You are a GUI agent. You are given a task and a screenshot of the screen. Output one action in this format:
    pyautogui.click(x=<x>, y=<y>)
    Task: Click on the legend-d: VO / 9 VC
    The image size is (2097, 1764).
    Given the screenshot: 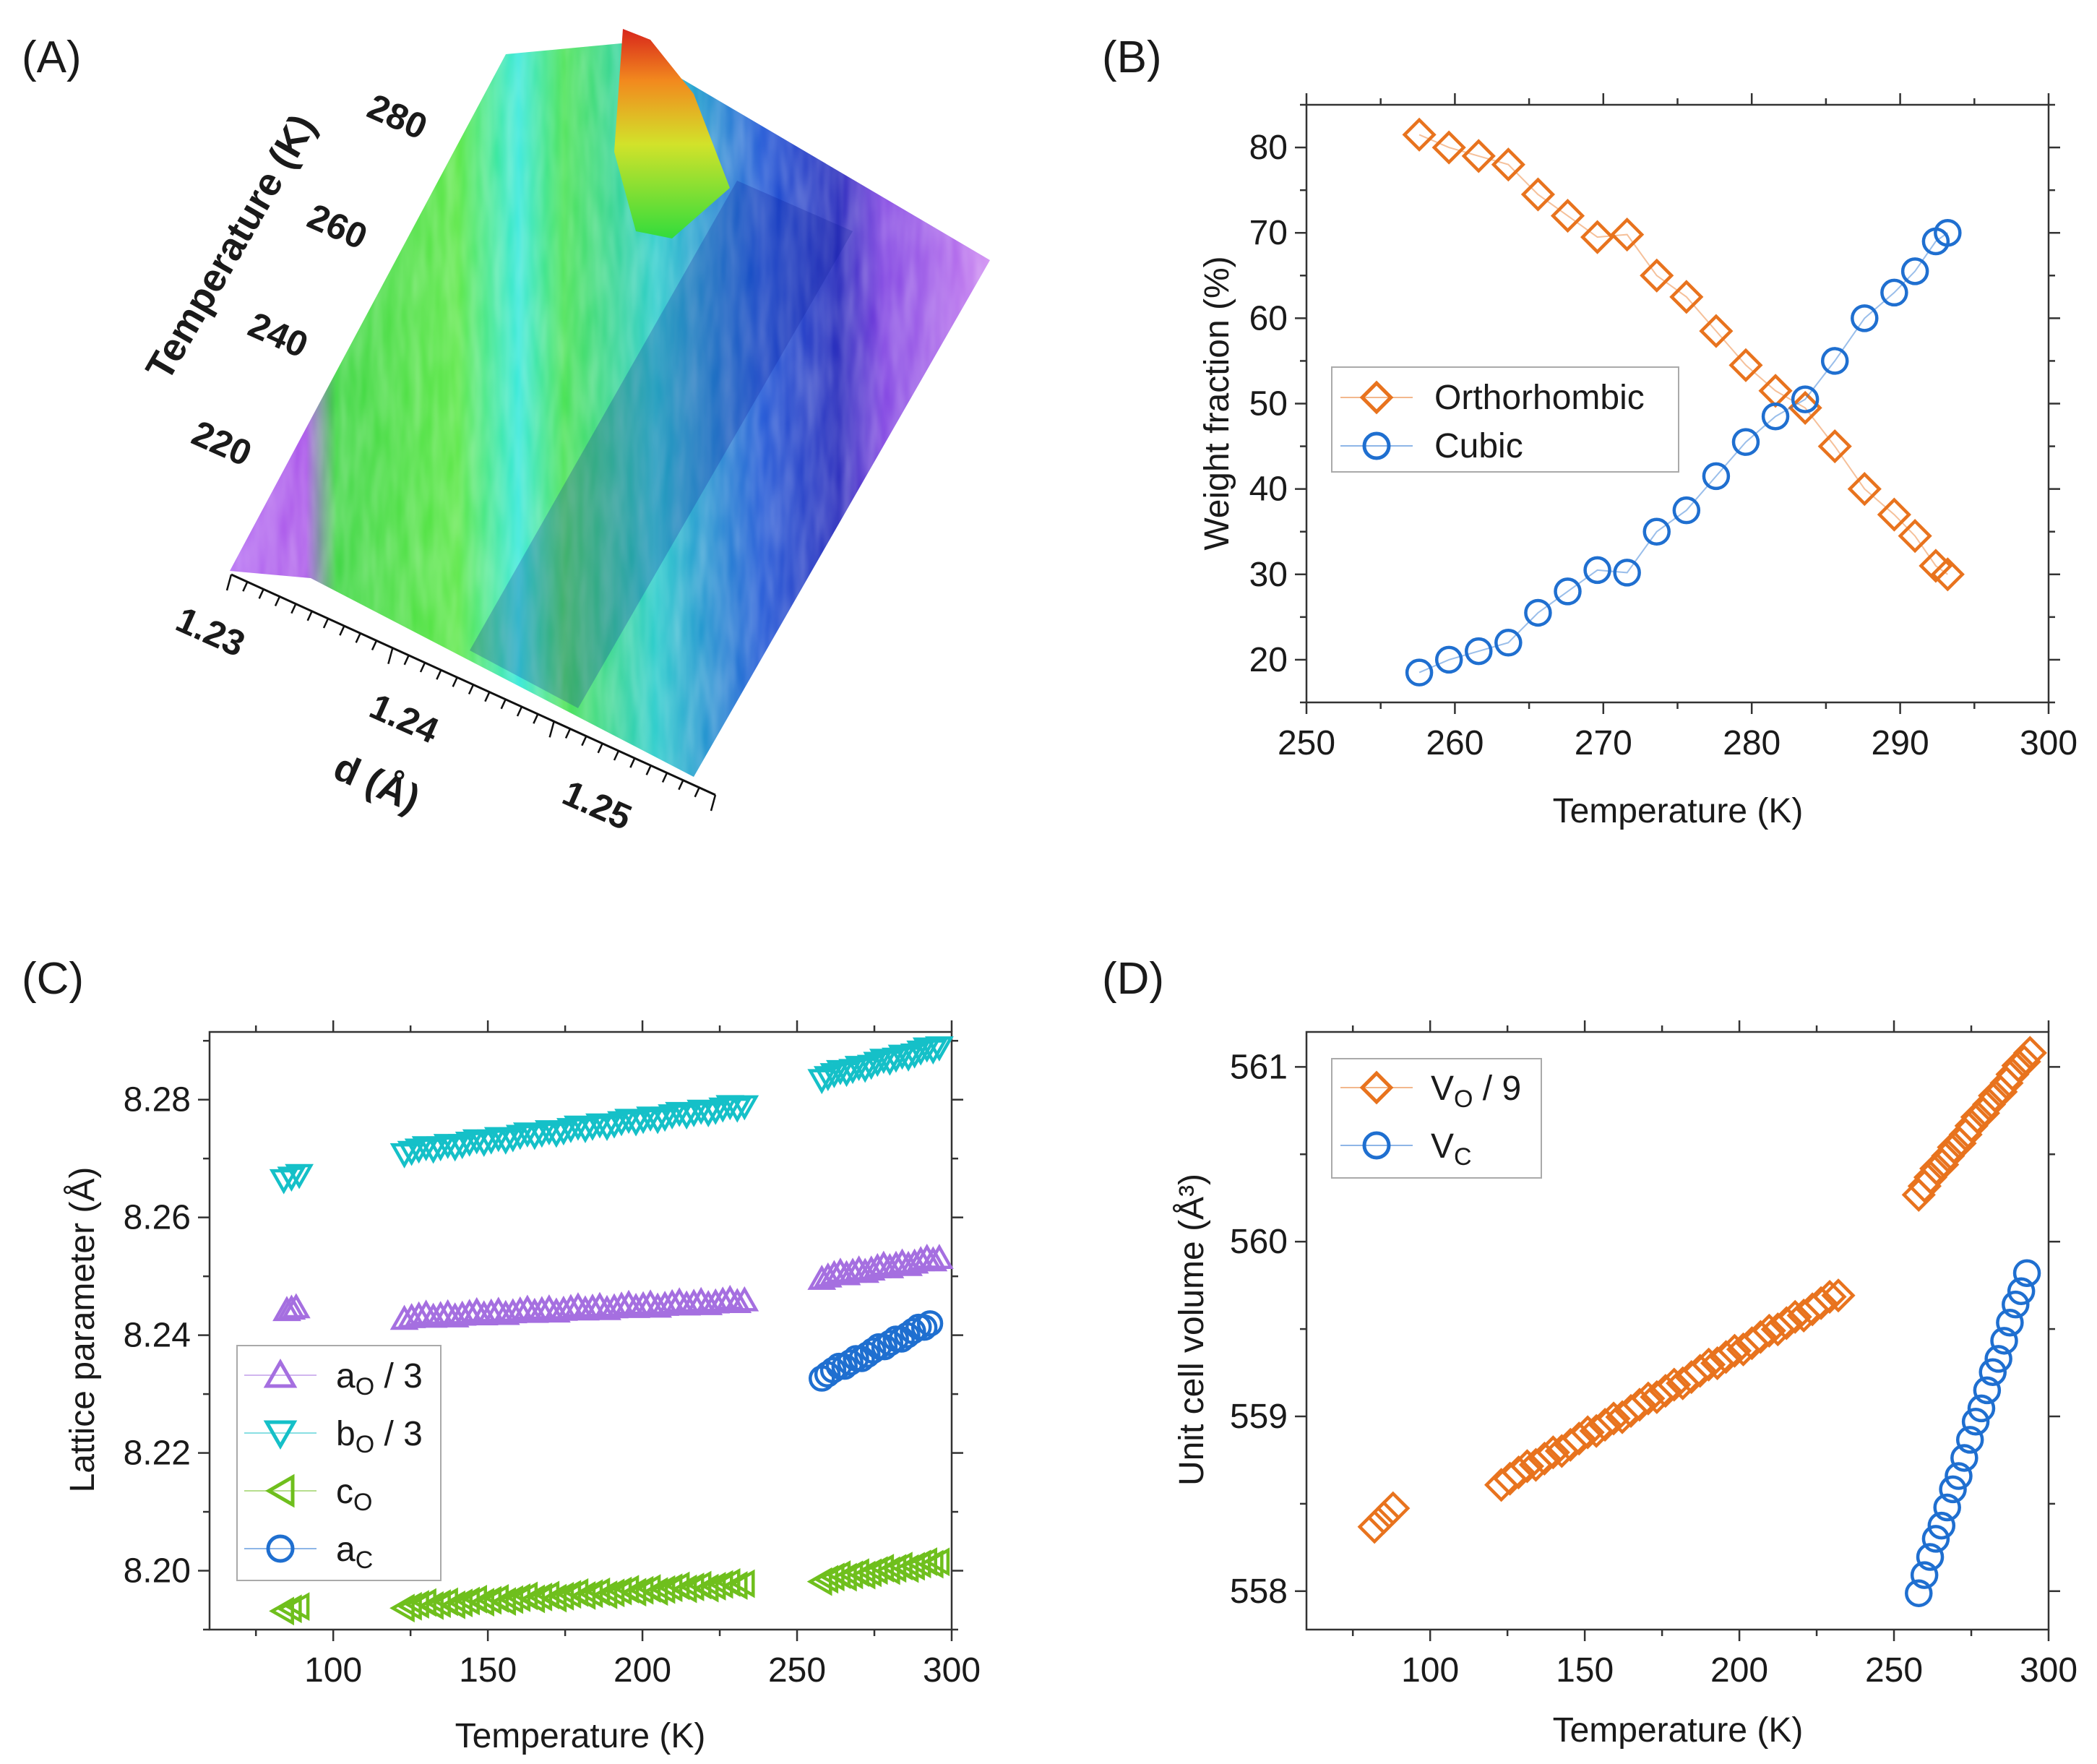 What is the action you would take?
    pyautogui.click(x=1437, y=1118)
    